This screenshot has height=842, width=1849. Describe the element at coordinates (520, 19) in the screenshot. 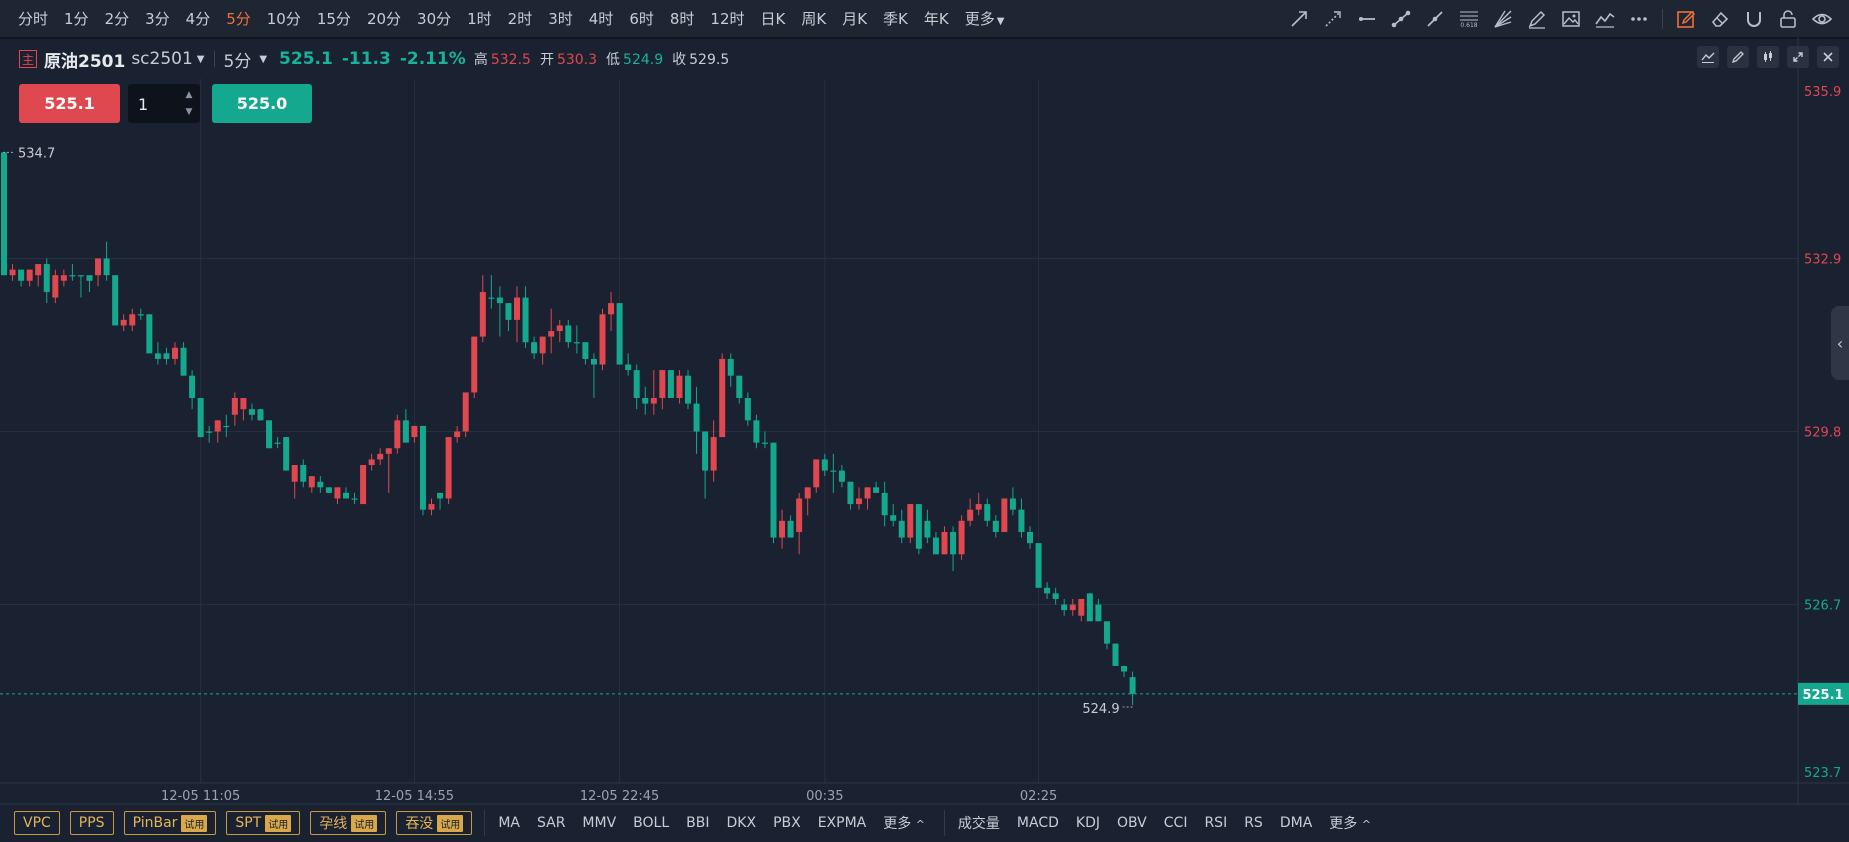

I see `period-12: 2时` at that location.